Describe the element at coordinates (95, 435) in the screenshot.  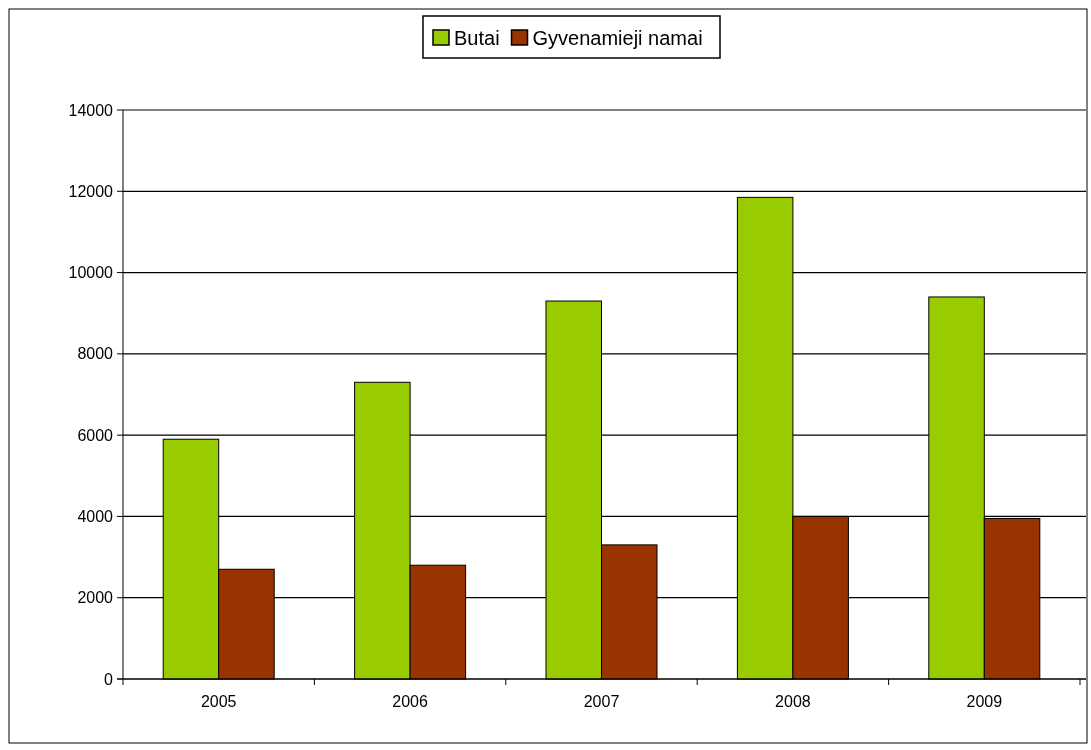
I see `y-tick-label: 6000` at that location.